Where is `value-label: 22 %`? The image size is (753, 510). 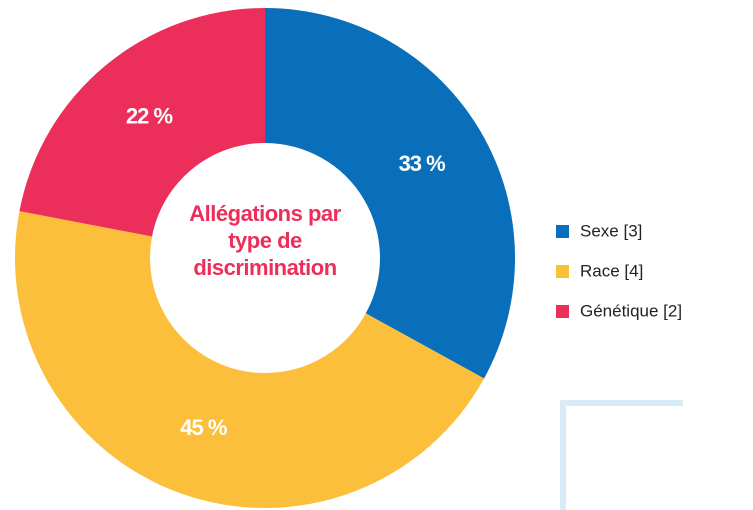 value-label: 22 % is located at coordinates (149, 116).